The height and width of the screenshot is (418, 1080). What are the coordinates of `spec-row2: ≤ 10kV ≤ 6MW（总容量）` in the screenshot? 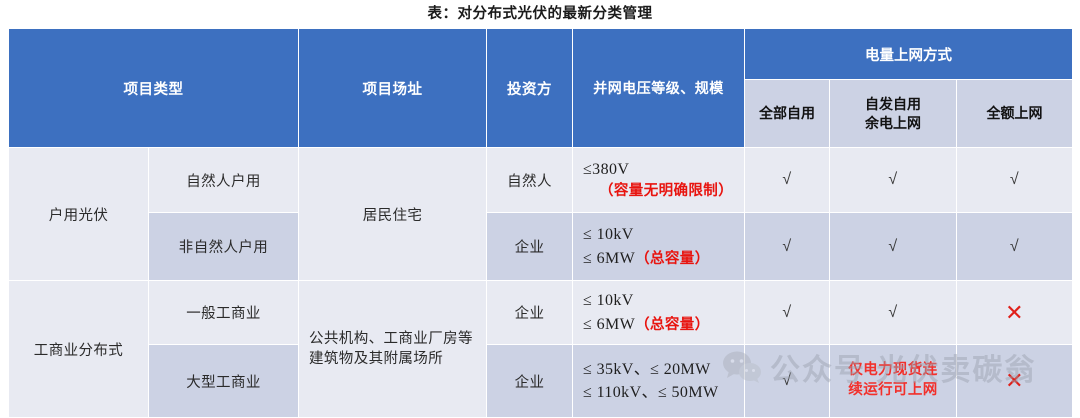 It's located at (658, 246).